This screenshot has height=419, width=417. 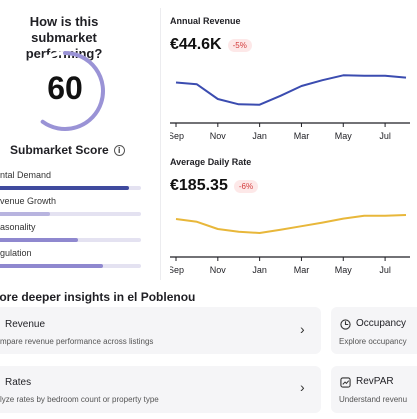 What do you see at coordinates (205, 21) in the screenshot?
I see `chart-title: Annual Revenue` at bounding box center [205, 21].